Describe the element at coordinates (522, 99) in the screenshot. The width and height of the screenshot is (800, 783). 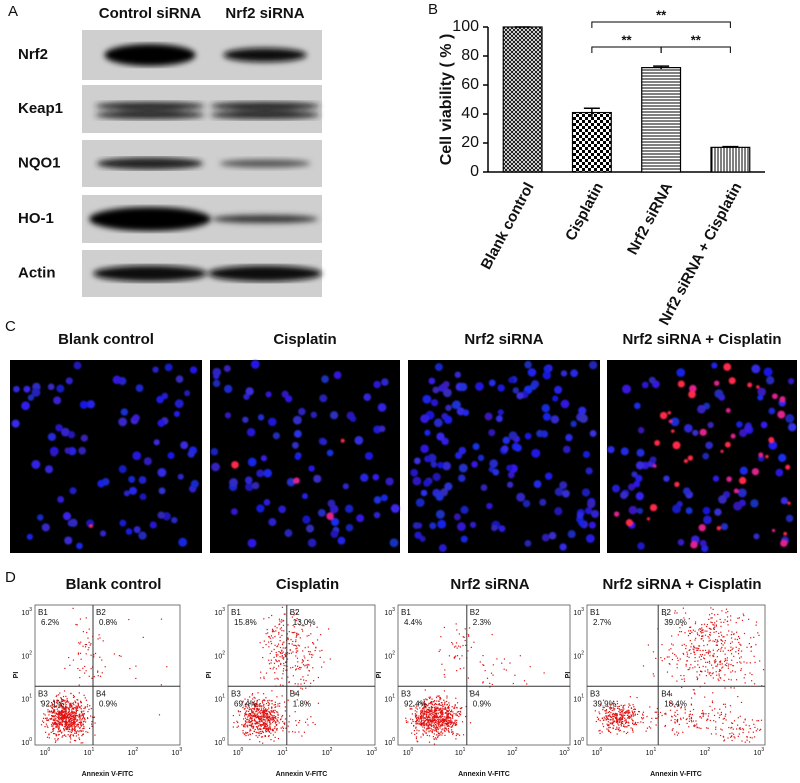
I see `bar` at that location.